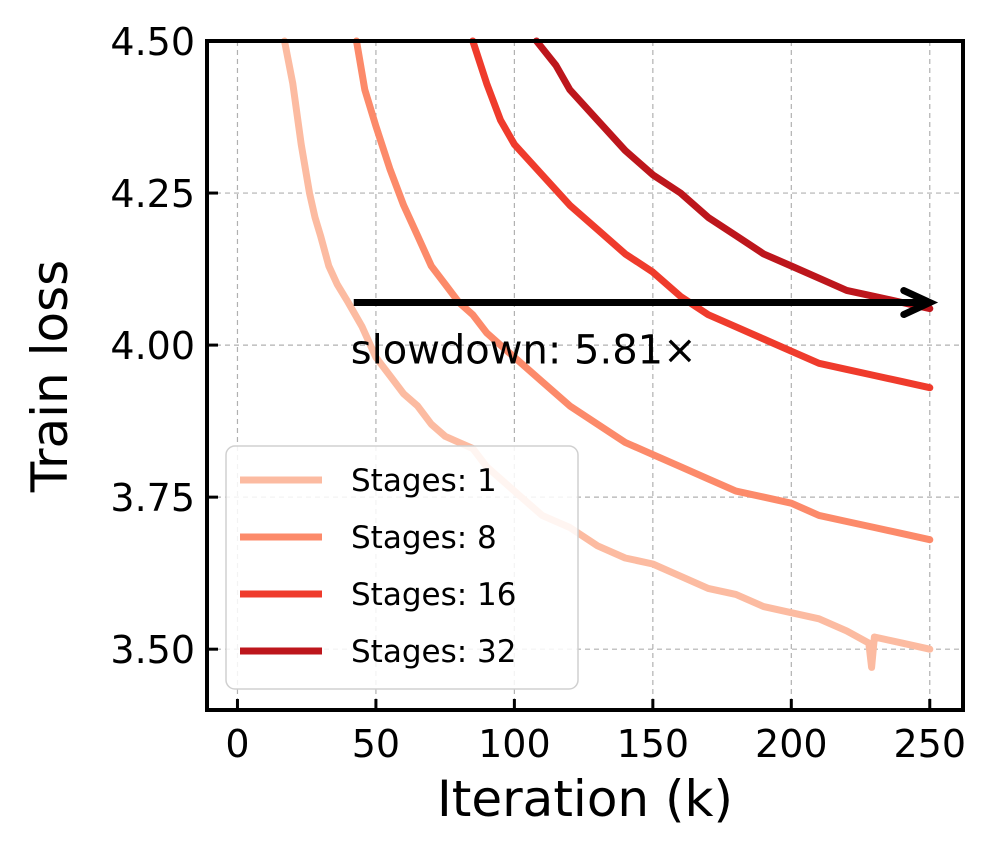 The height and width of the screenshot is (854, 996). What do you see at coordinates (424, 538) in the screenshot?
I see `legend-label-1: Stages: 8` at bounding box center [424, 538].